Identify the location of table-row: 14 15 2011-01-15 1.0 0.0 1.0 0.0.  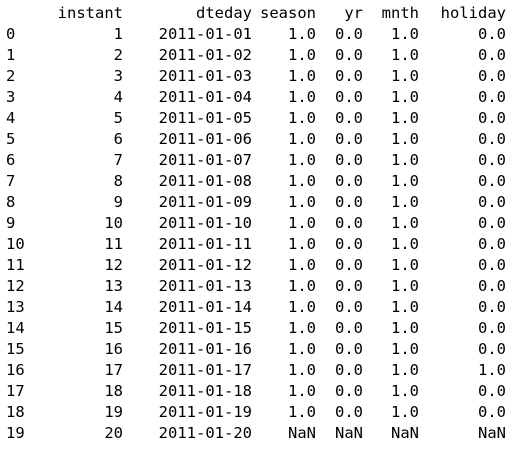
(256, 328).